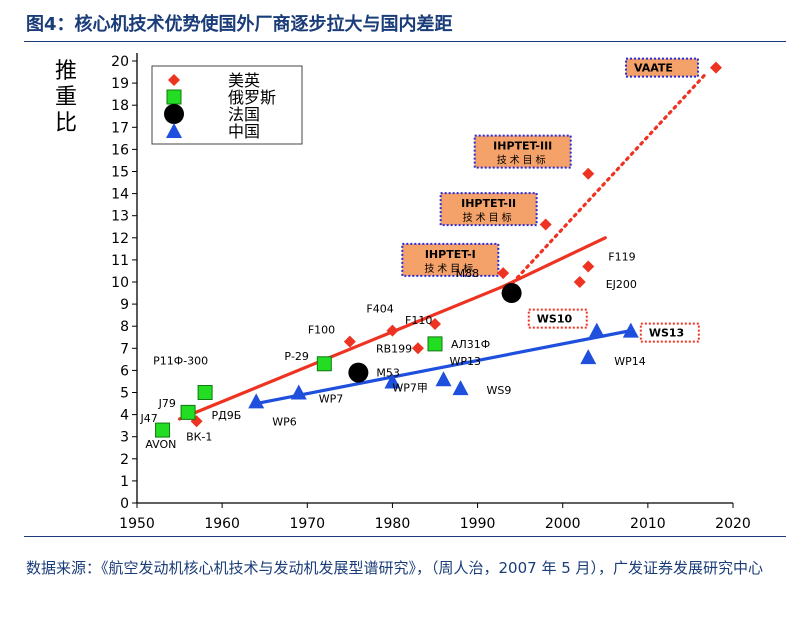 This screenshot has width=809, height=636. Describe the element at coordinates (470, 344) in the screenshot. I see `point-label: АЛ31Ф` at that location.